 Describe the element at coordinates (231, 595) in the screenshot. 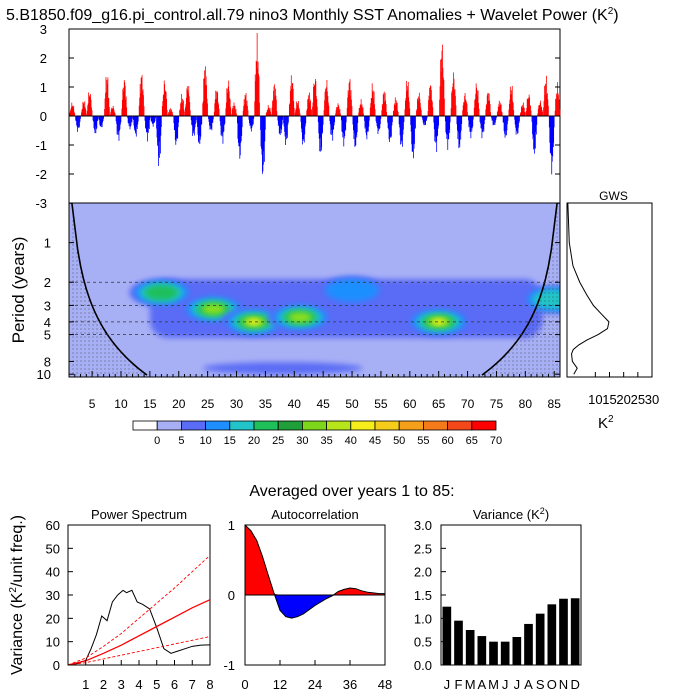

I see `ac-y-tick-label: 0` at that location.